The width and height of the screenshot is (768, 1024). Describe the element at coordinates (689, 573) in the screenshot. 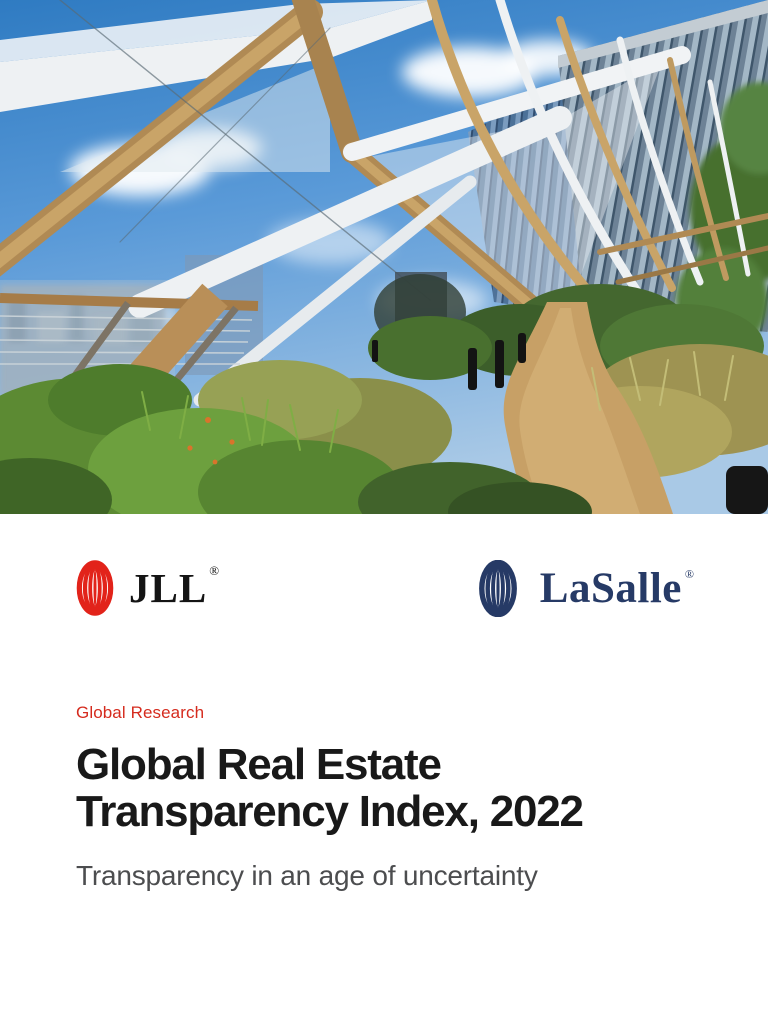

I see `lasalle-registered-mark: ®` at that location.